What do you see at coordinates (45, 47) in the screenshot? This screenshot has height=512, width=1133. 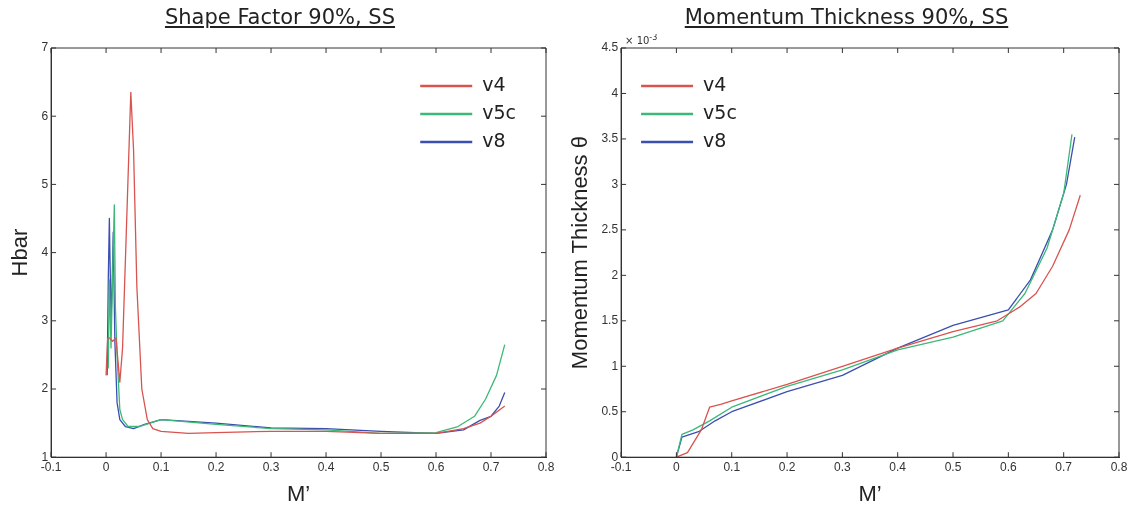 I see `y-tick-label: 7` at bounding box center [45, 47].